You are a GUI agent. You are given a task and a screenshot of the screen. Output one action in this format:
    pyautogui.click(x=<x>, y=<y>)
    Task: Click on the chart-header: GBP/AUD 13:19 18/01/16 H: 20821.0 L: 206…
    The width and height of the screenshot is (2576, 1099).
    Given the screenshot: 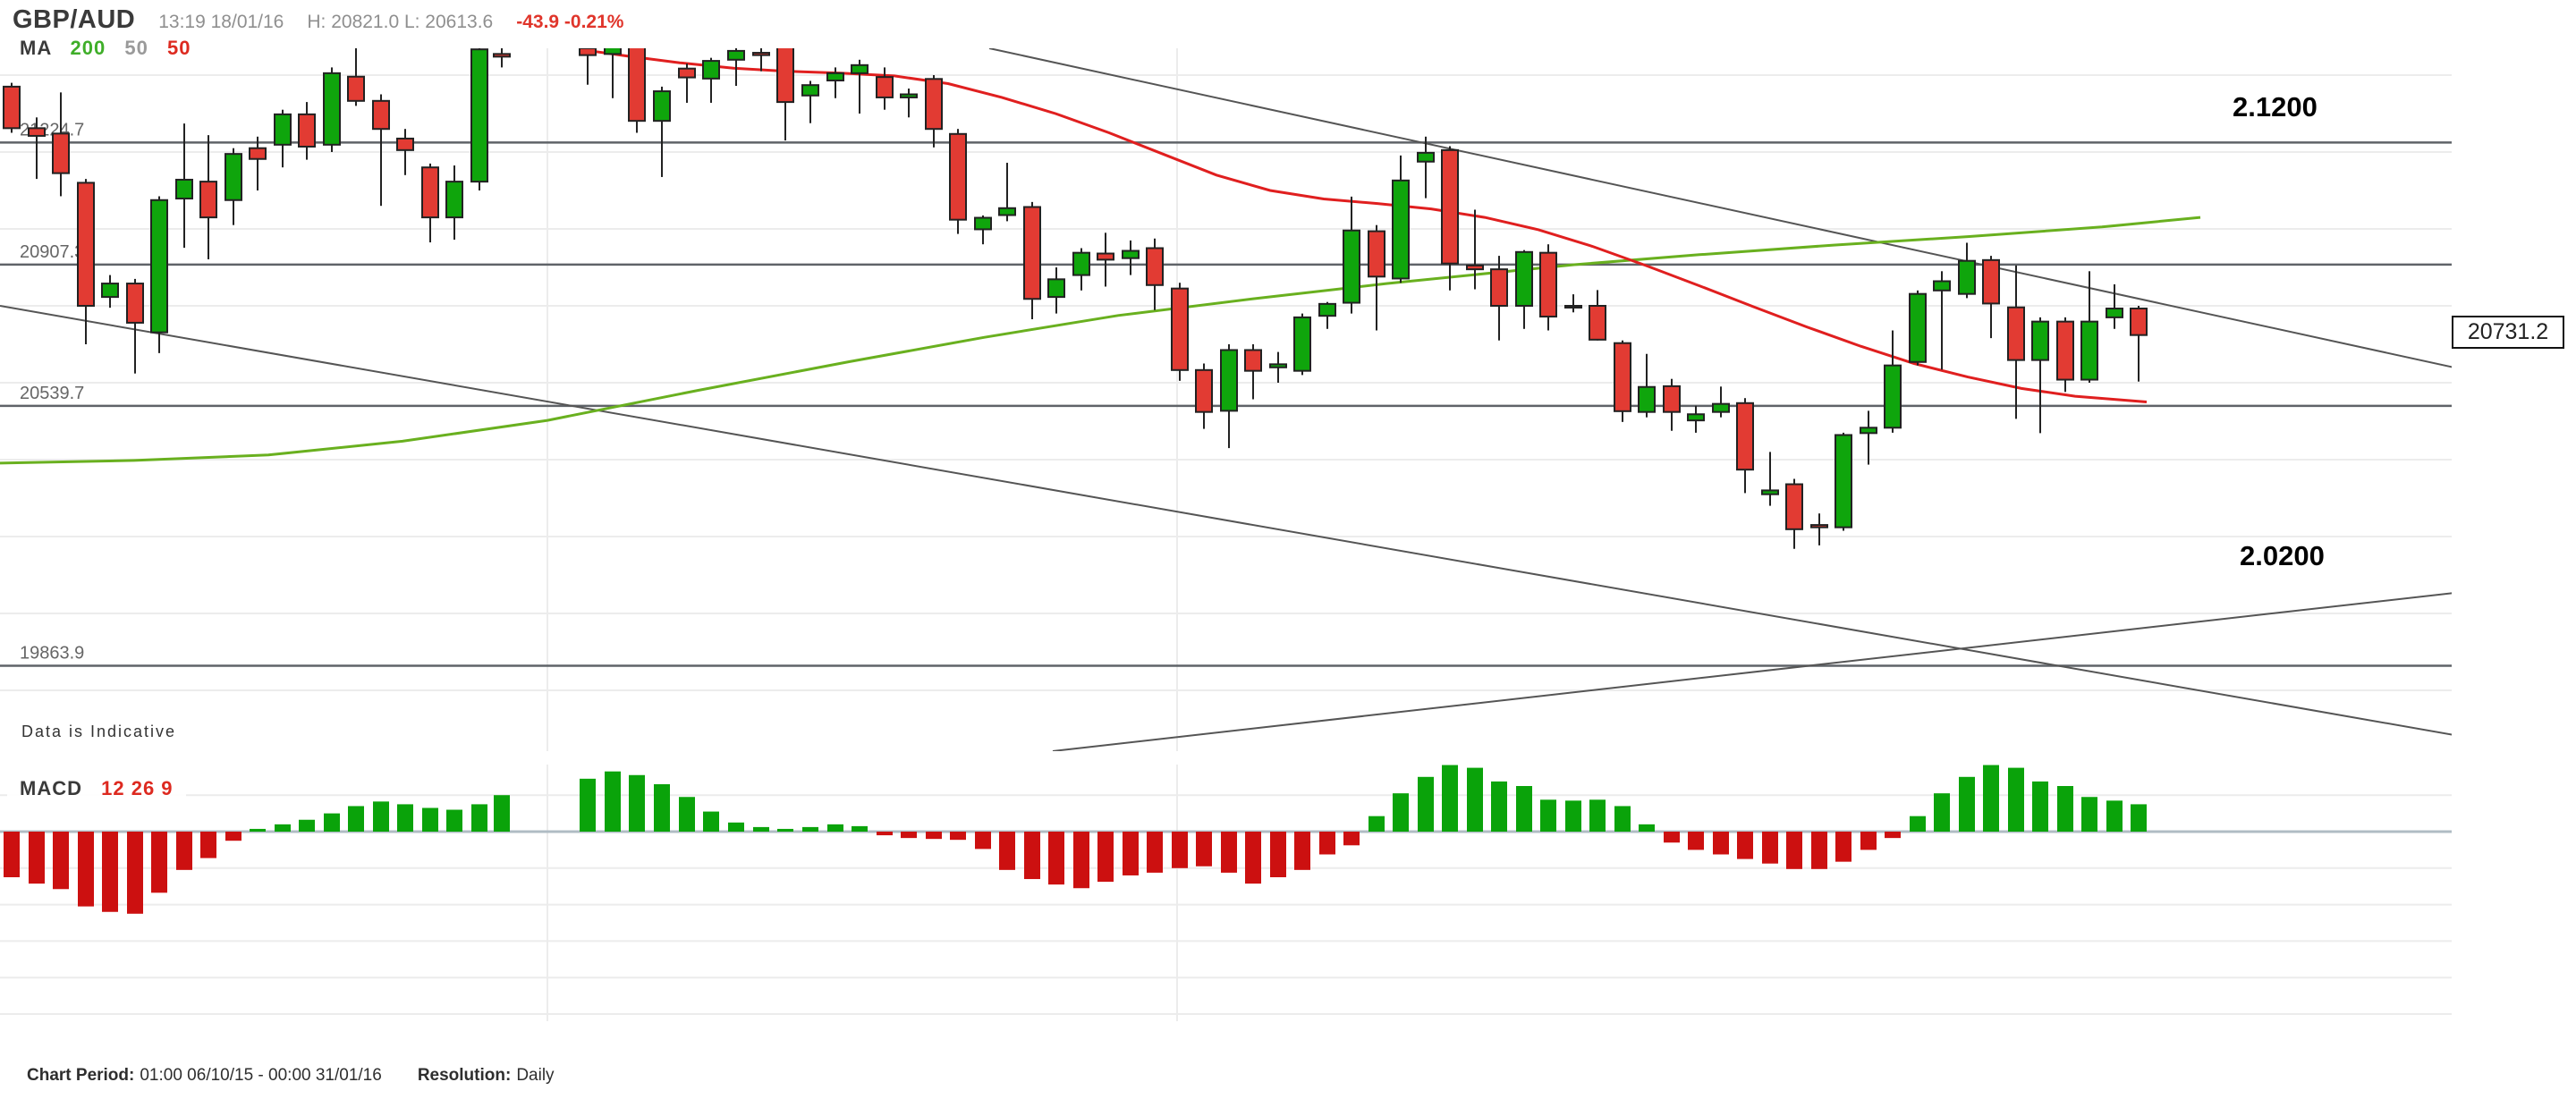 What is the action you would take?
    pyautogui.click(x=318, y=20)
    